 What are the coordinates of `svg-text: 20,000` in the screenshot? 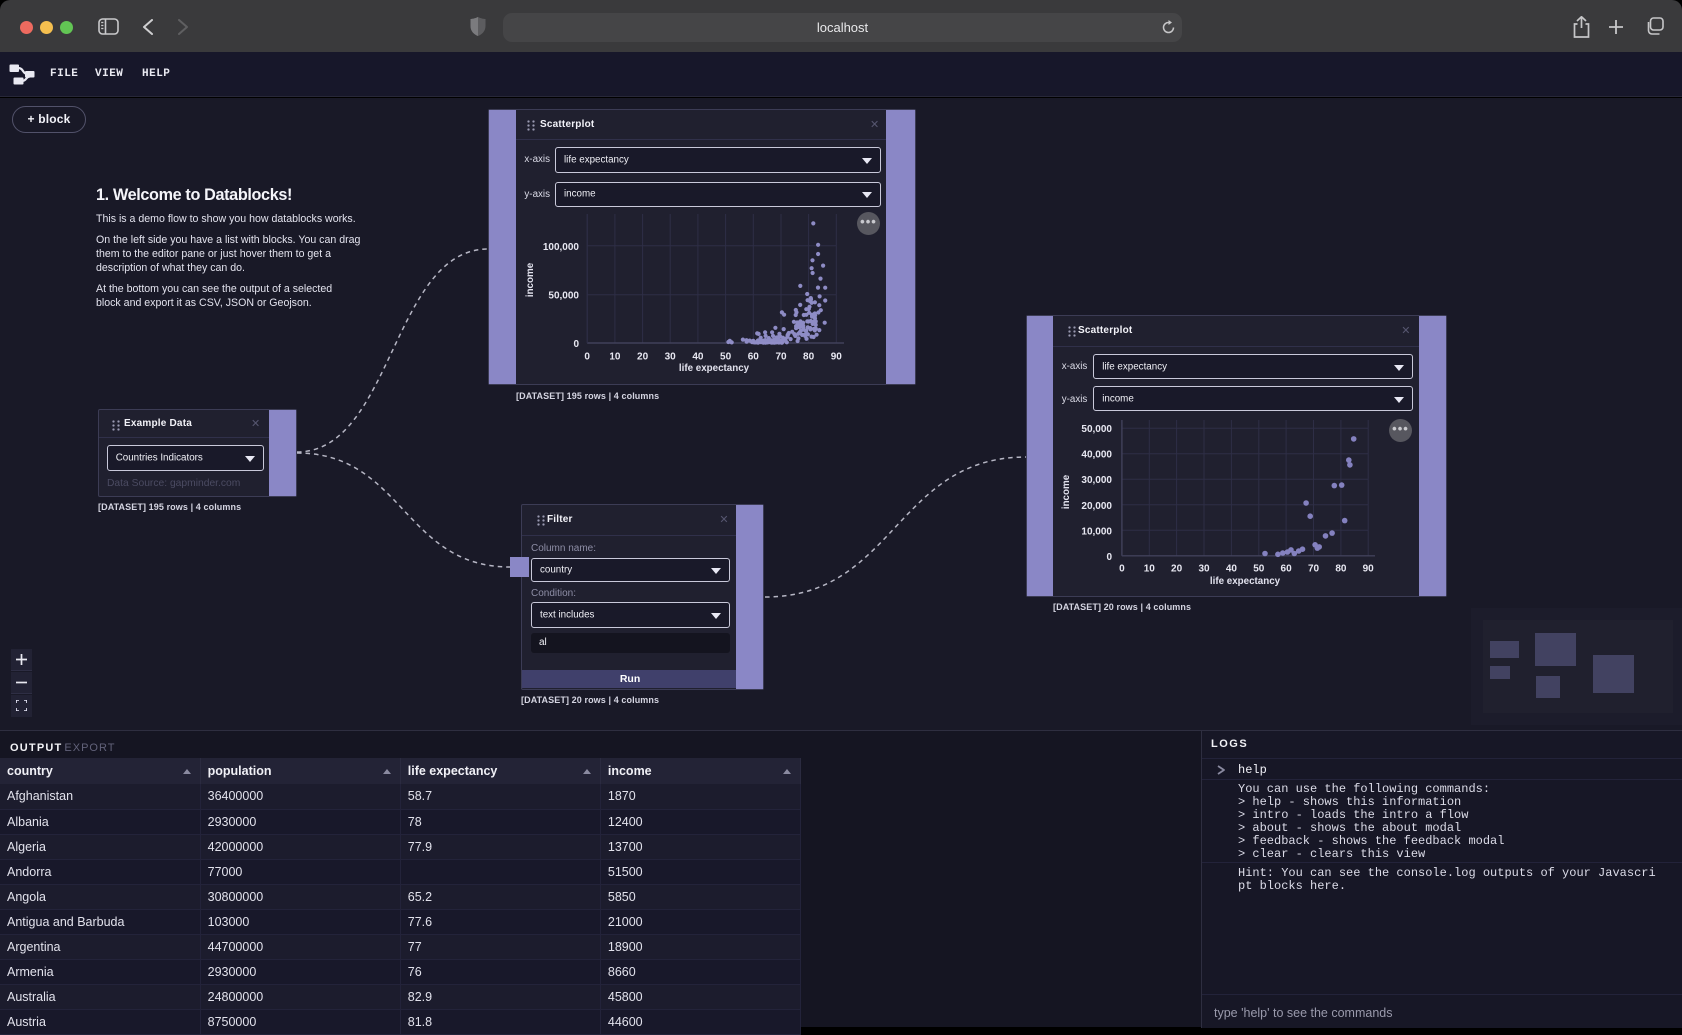 It's located at (1096, 506).